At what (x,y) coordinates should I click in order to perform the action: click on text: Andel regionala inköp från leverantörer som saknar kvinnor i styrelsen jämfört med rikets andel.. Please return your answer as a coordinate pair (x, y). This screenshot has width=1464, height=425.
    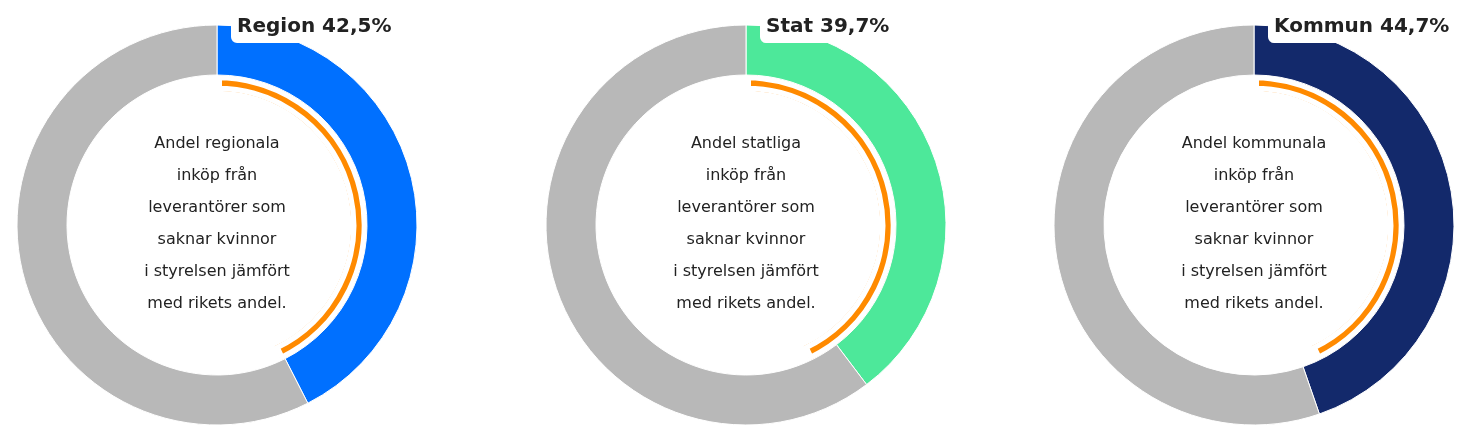
    Looking at the image, I should click on (217, 223).